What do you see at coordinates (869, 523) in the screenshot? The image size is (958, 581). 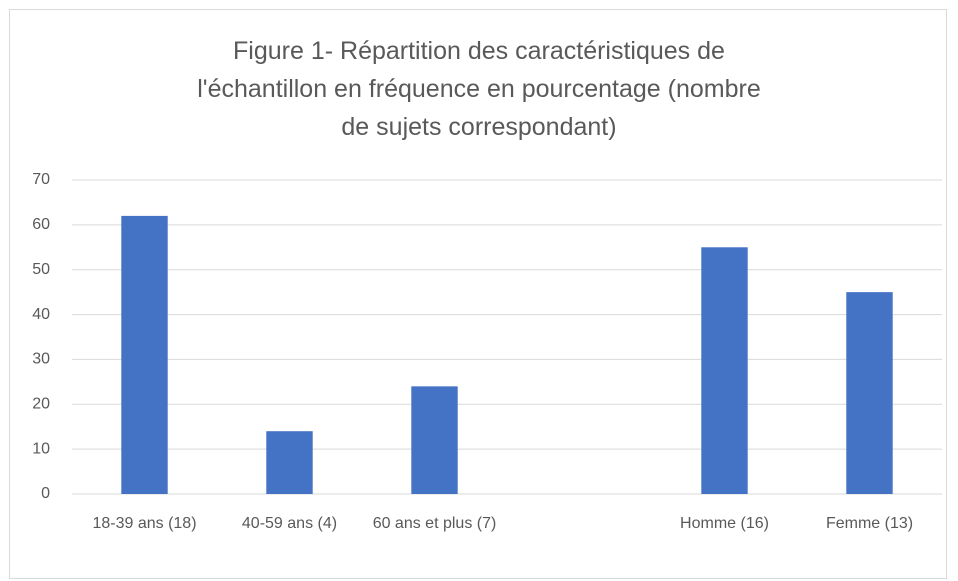 I see `x-tick-label: Femme (13)` at bounding box center [869, 523].